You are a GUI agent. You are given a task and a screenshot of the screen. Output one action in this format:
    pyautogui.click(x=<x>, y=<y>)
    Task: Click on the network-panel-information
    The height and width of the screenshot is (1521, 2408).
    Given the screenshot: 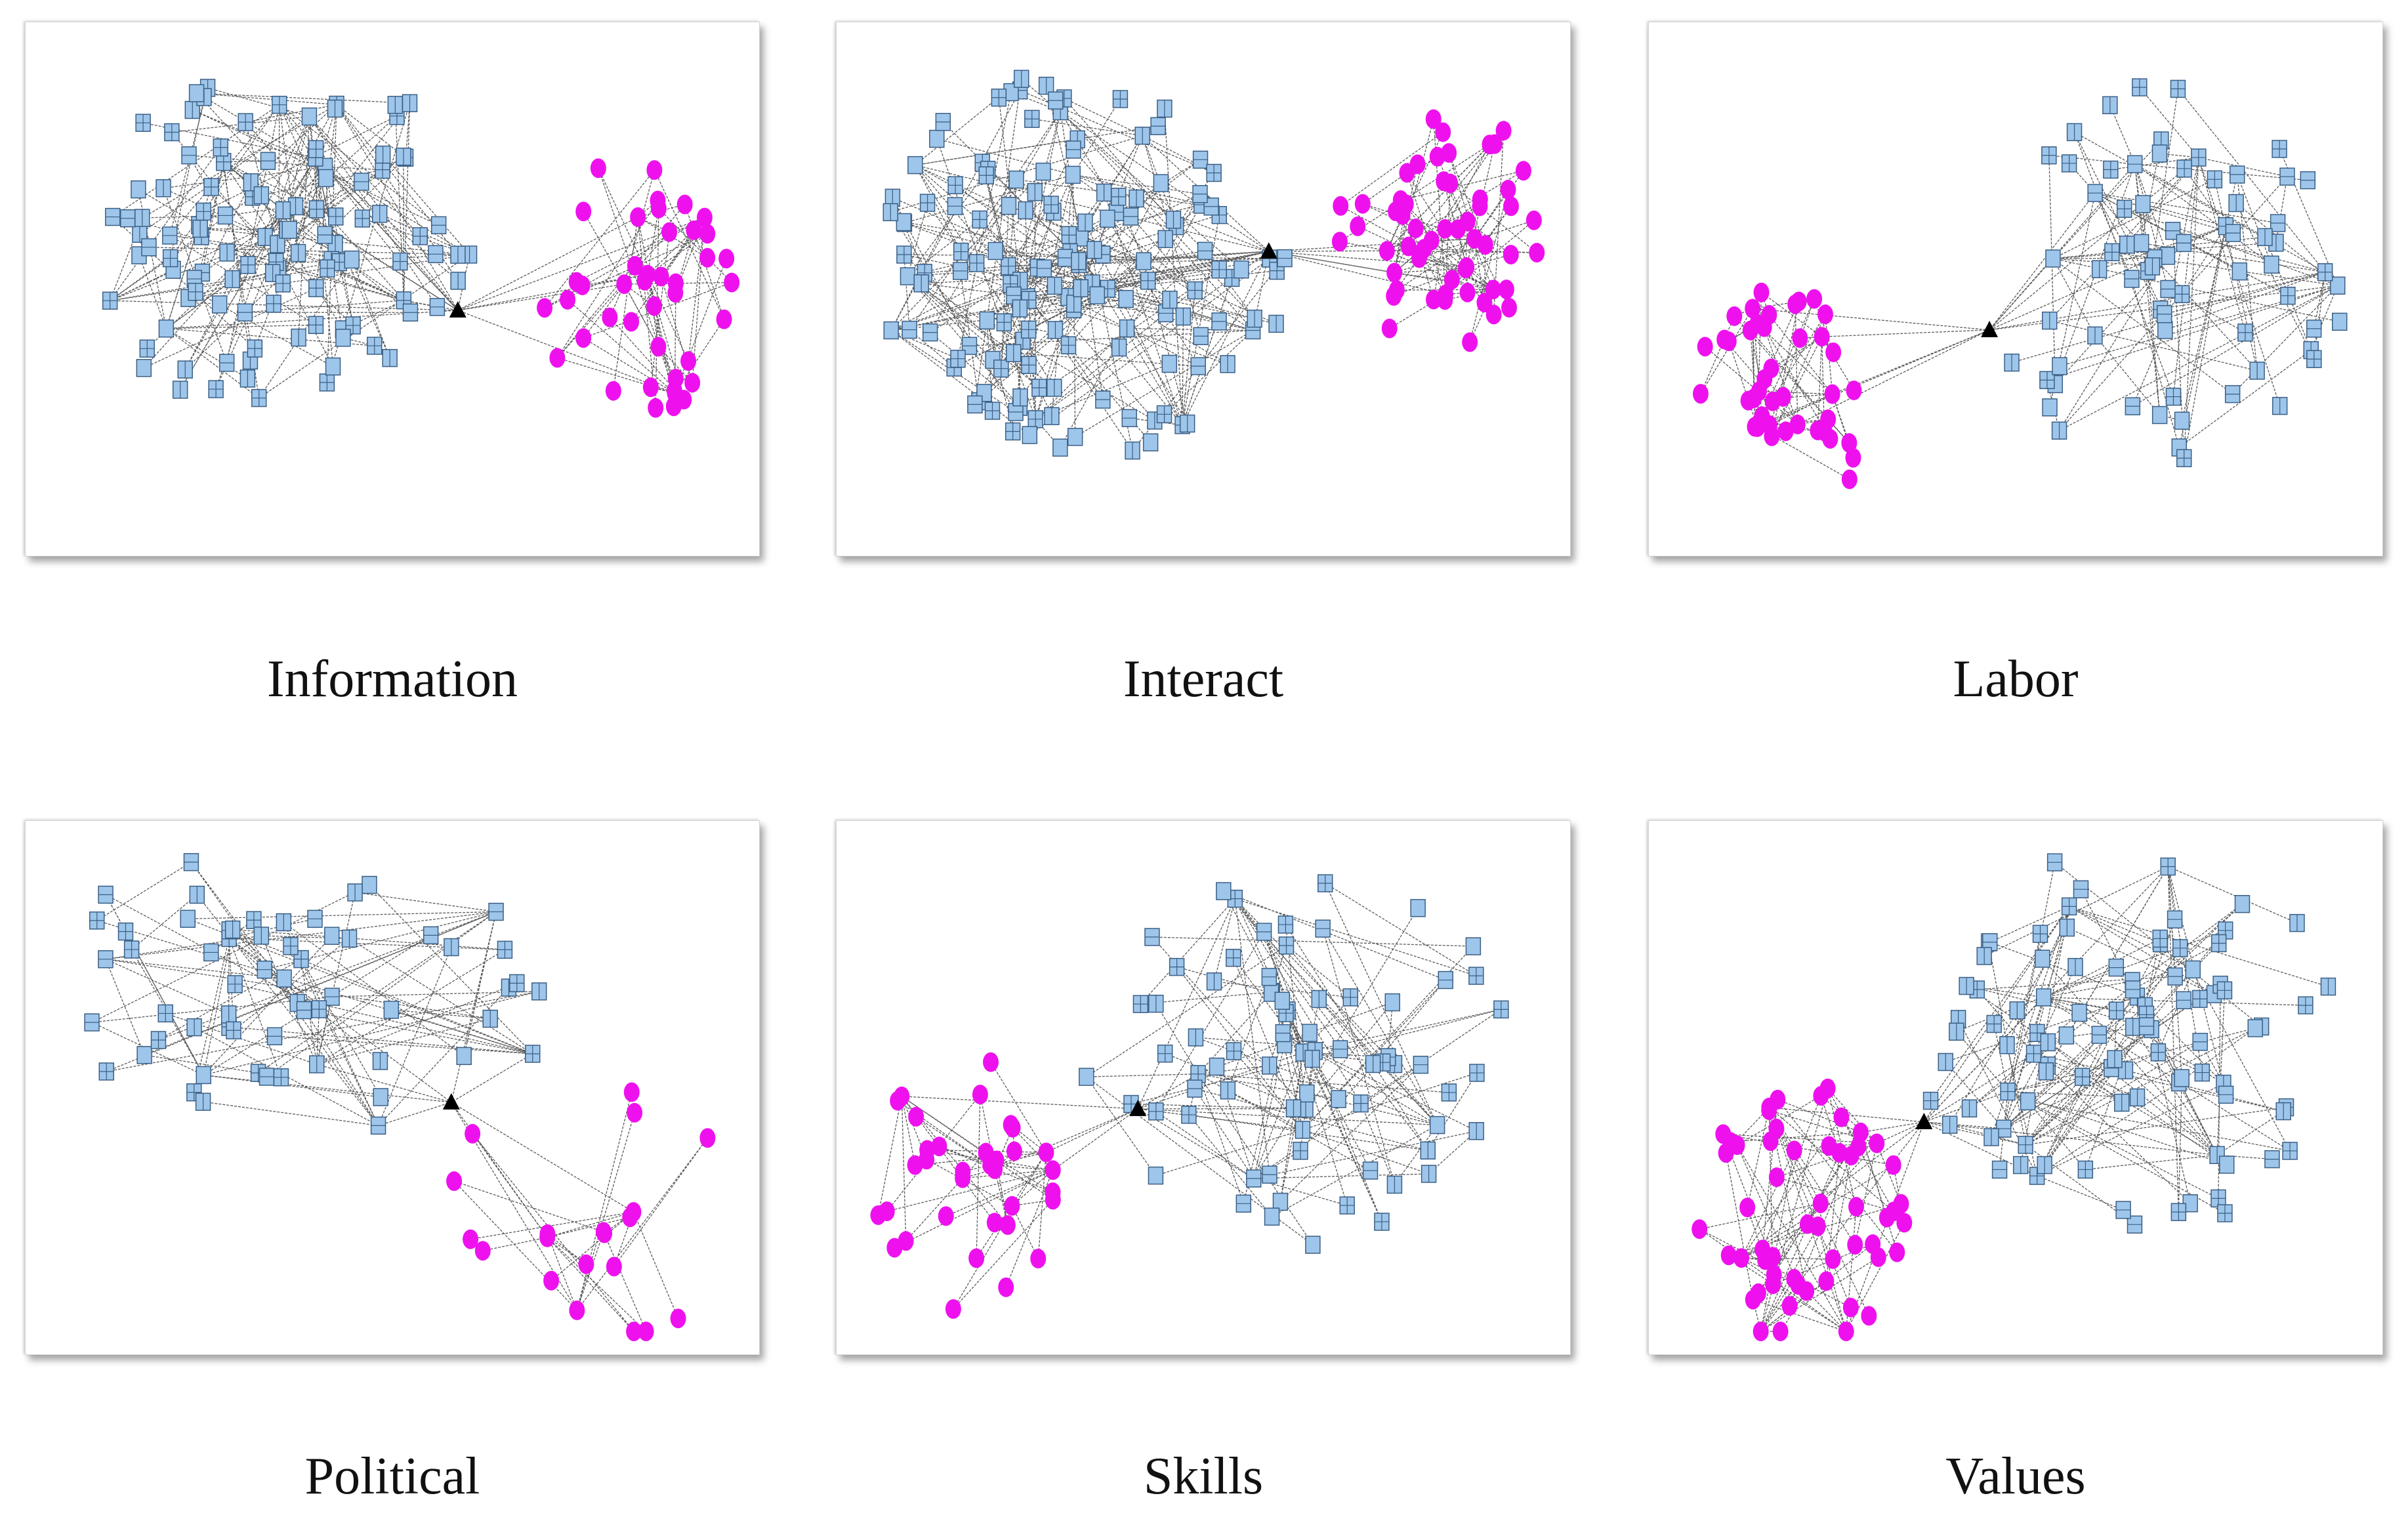 What is the action you would take?
    pyautogui.click(x=393, y=289)
    